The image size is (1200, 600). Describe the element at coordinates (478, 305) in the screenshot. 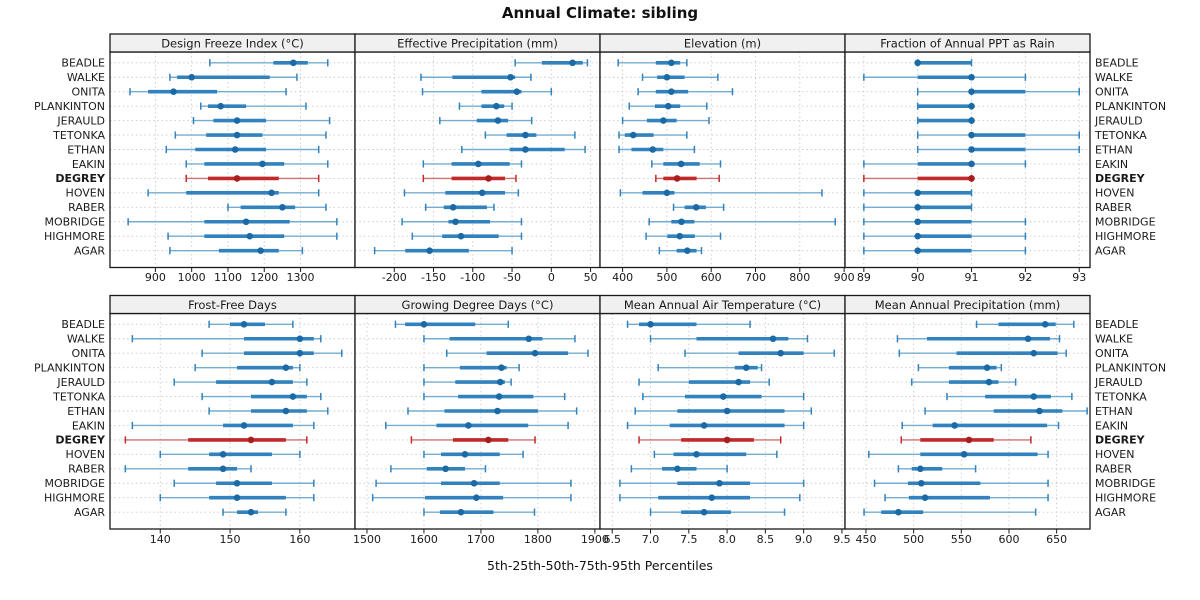

I see `panel-title: Growing Degree Days (°C)` at that location.